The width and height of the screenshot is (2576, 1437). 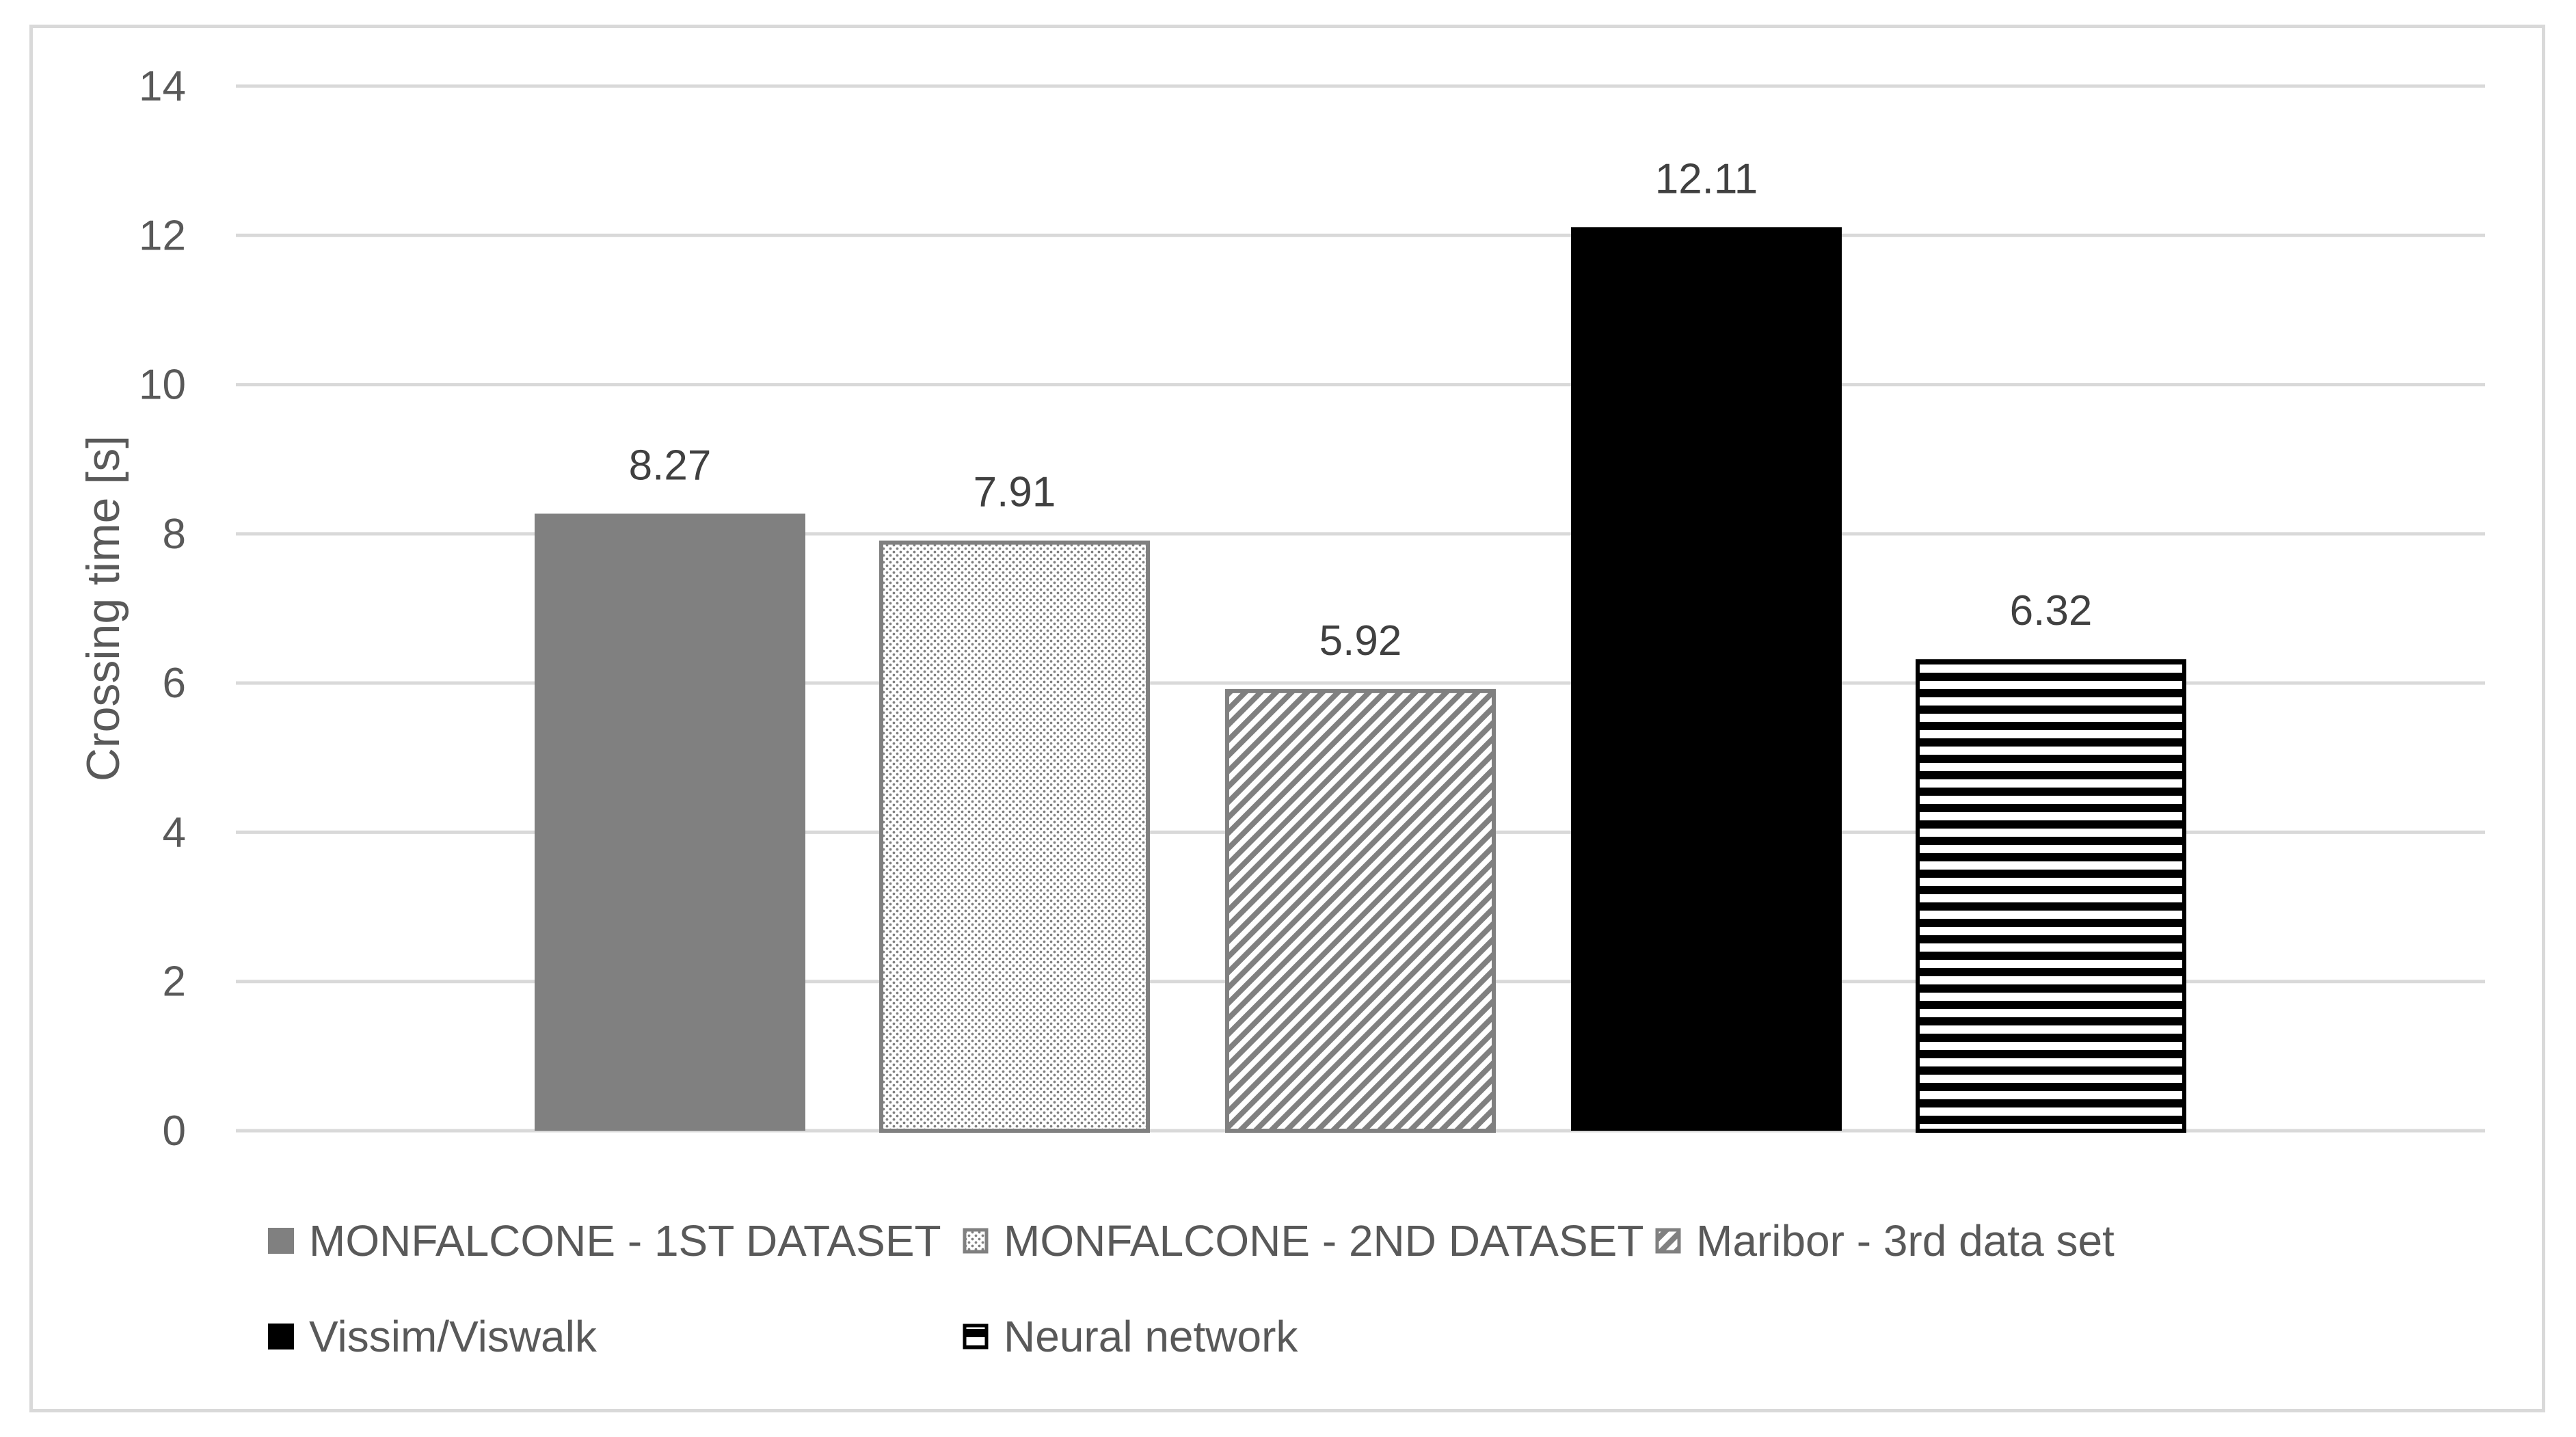 I want to click on y-axis-ticks: 0 2 4 6 8 10 12 14, so click(x=162, y=609).